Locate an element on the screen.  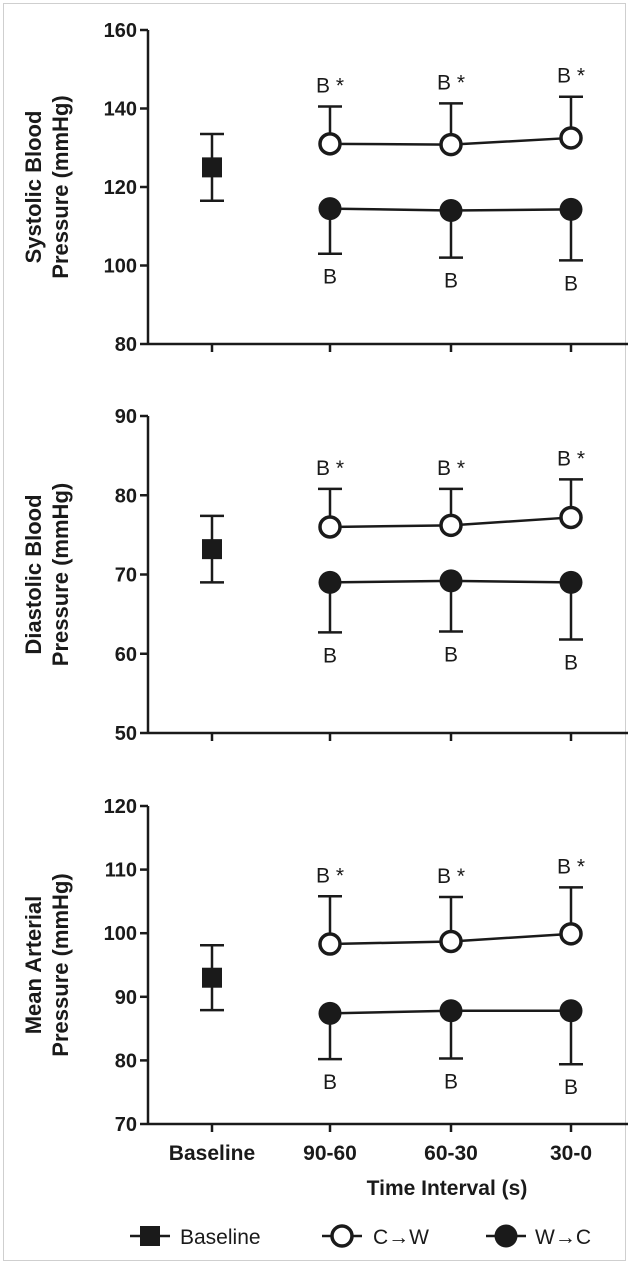
legend-label: C→W is located at coordinates (401, 1237).